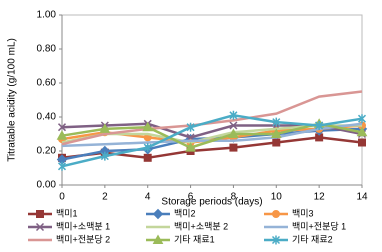 This screenshot has height=252, width=382. Describe the element at coordinates (83, 226) in the screenshot. I see `legend-label: 백미+소맥분 1` at that location.